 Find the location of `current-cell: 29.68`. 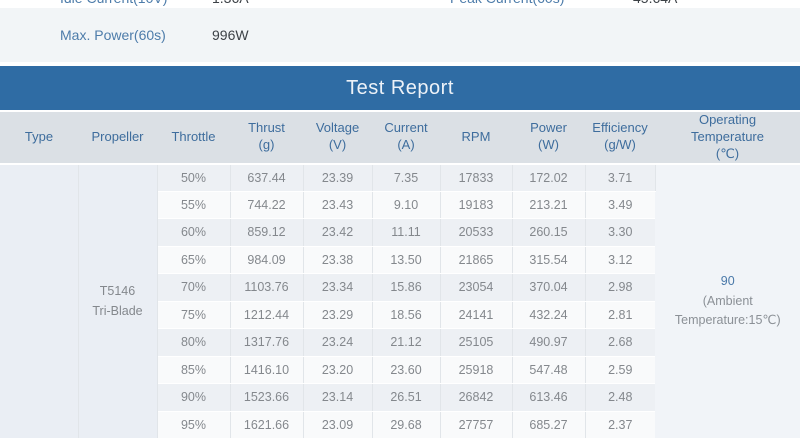

current-cell: 29.68 is located at coordinates (406, 425).